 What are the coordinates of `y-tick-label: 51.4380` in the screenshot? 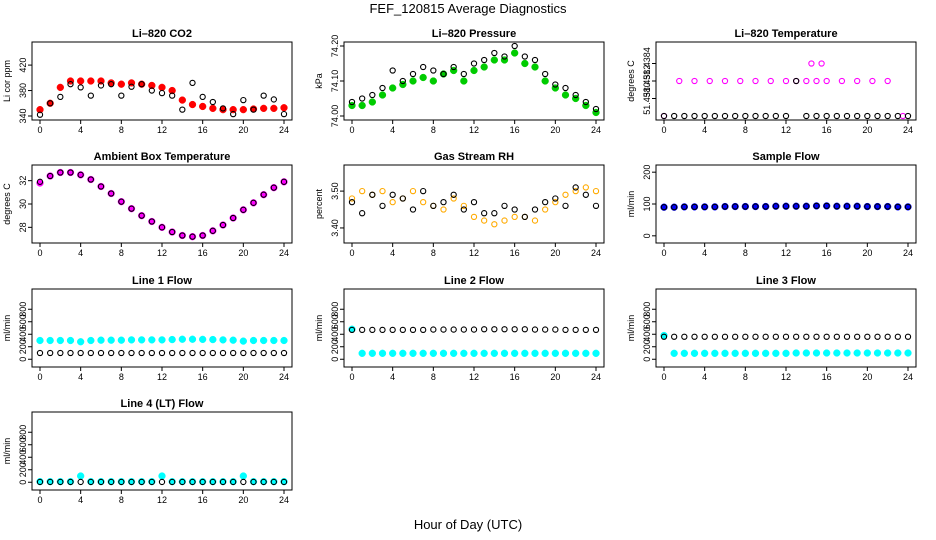 It's located at (647, 98).